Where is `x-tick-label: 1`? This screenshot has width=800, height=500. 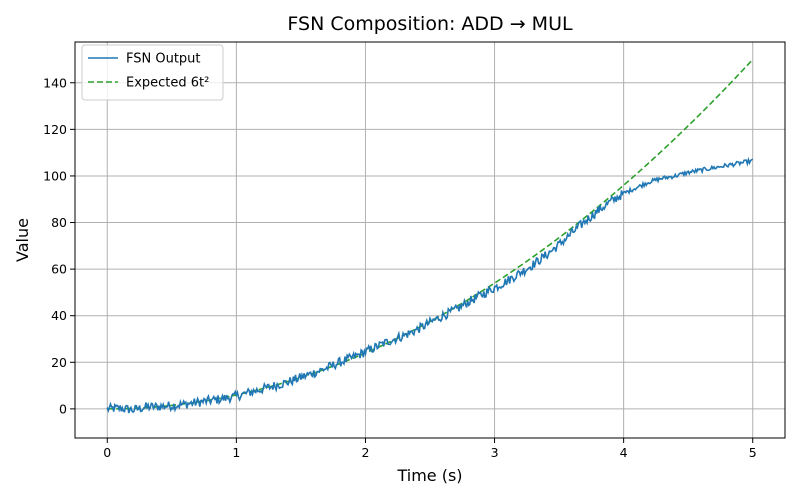
x-tick-label: 1 is located at coordinates (236, 452).